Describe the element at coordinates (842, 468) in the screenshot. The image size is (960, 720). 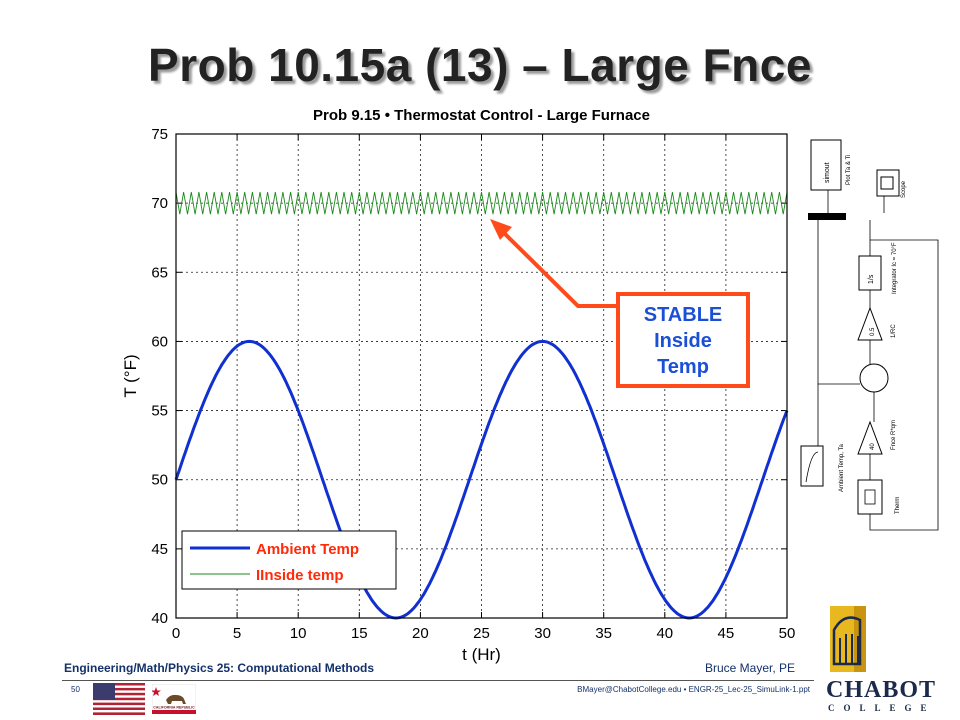
I see `ambient-label: Ambient Temp, Ta` at that location.